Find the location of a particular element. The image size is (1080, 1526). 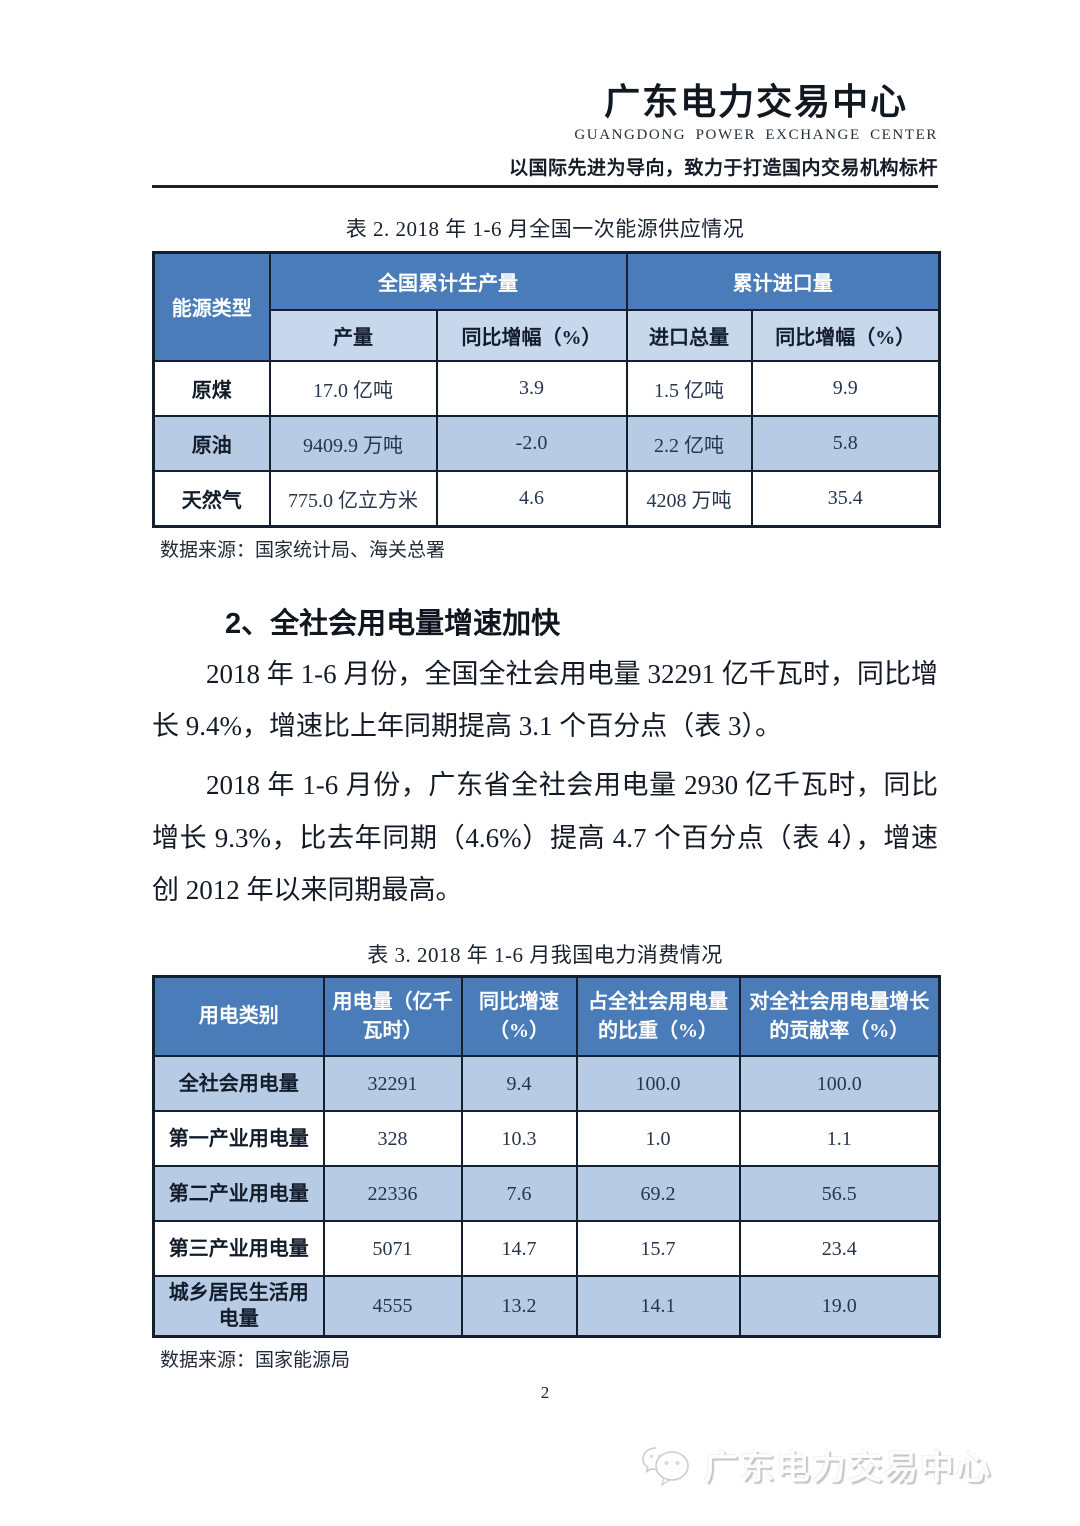

page-number: 2 is located at coordinates (545, 1392).